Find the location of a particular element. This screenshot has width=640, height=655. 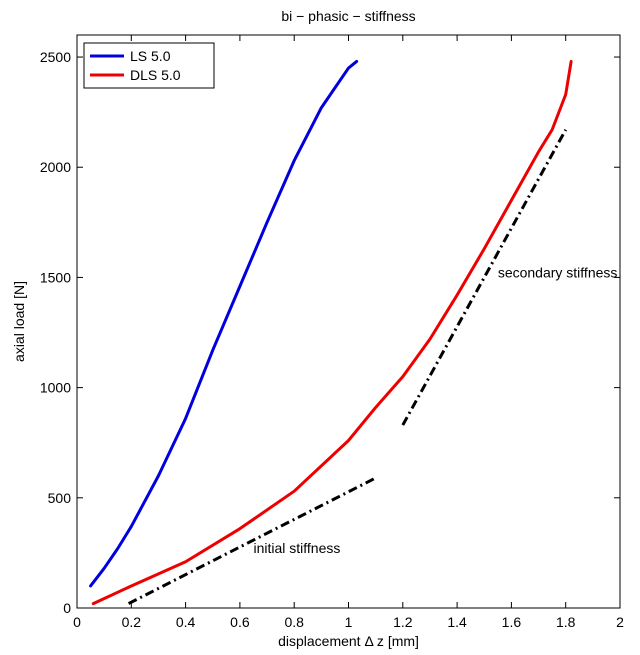

x-axis-label: displacement Δ z [mm] is located at coordinates (348, 641).